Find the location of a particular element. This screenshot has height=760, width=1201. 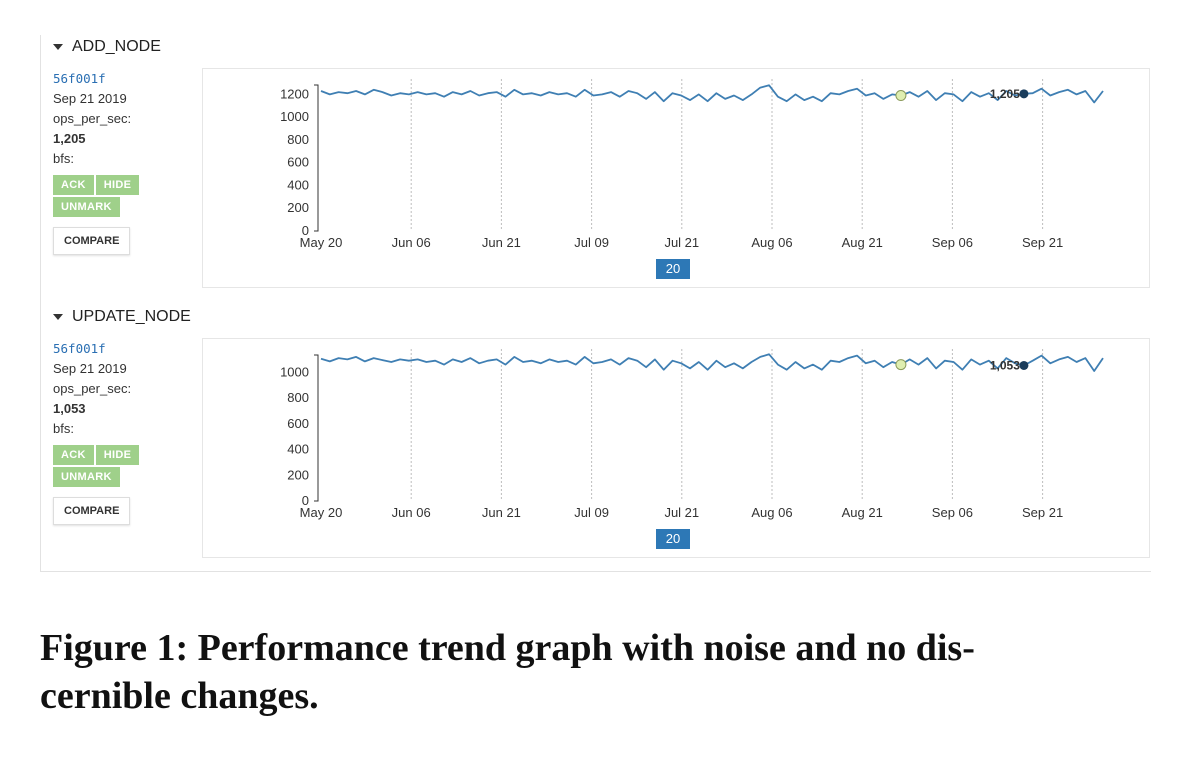

selected-point-label: 1,053 is located at coordinates (1005, 365).